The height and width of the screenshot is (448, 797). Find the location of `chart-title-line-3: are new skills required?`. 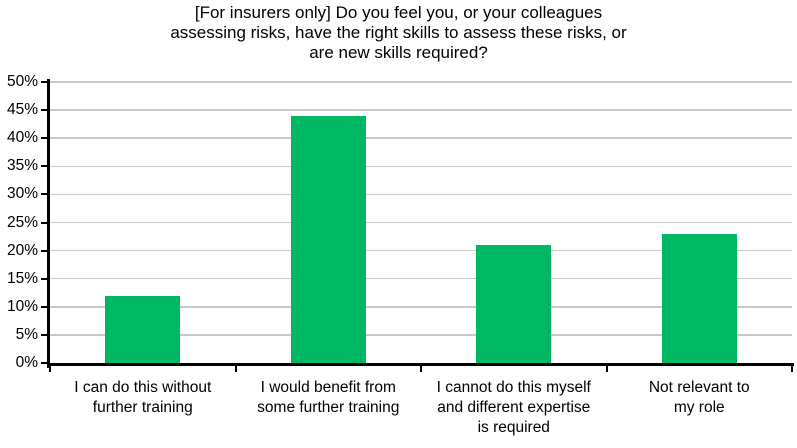

chart-title-line-3: are new skills required? is located at coordinates (398, 52).